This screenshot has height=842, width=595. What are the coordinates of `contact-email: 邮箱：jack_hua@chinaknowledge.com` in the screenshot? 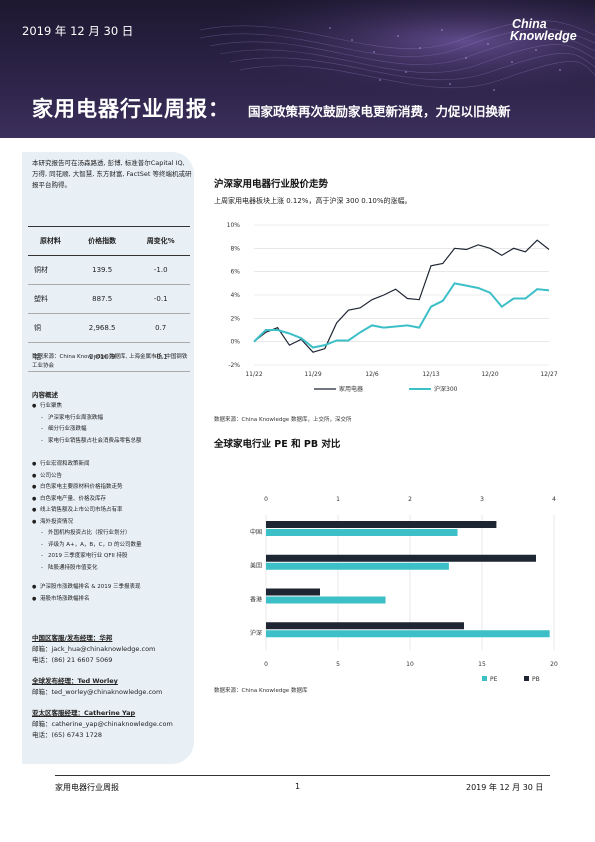 It's located at (94, 649).